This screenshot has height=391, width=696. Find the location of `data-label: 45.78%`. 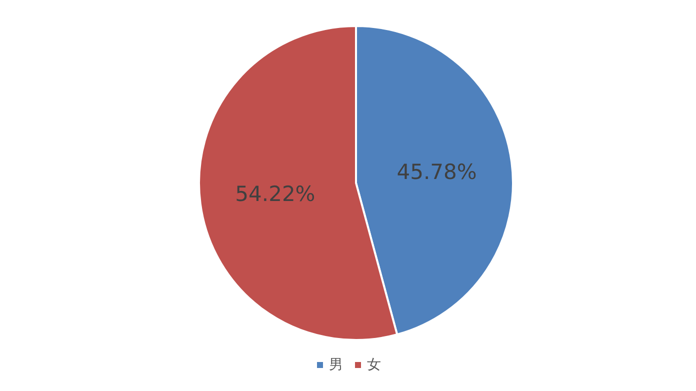

data-label: 45.78% is located at coordinates (436, 172).